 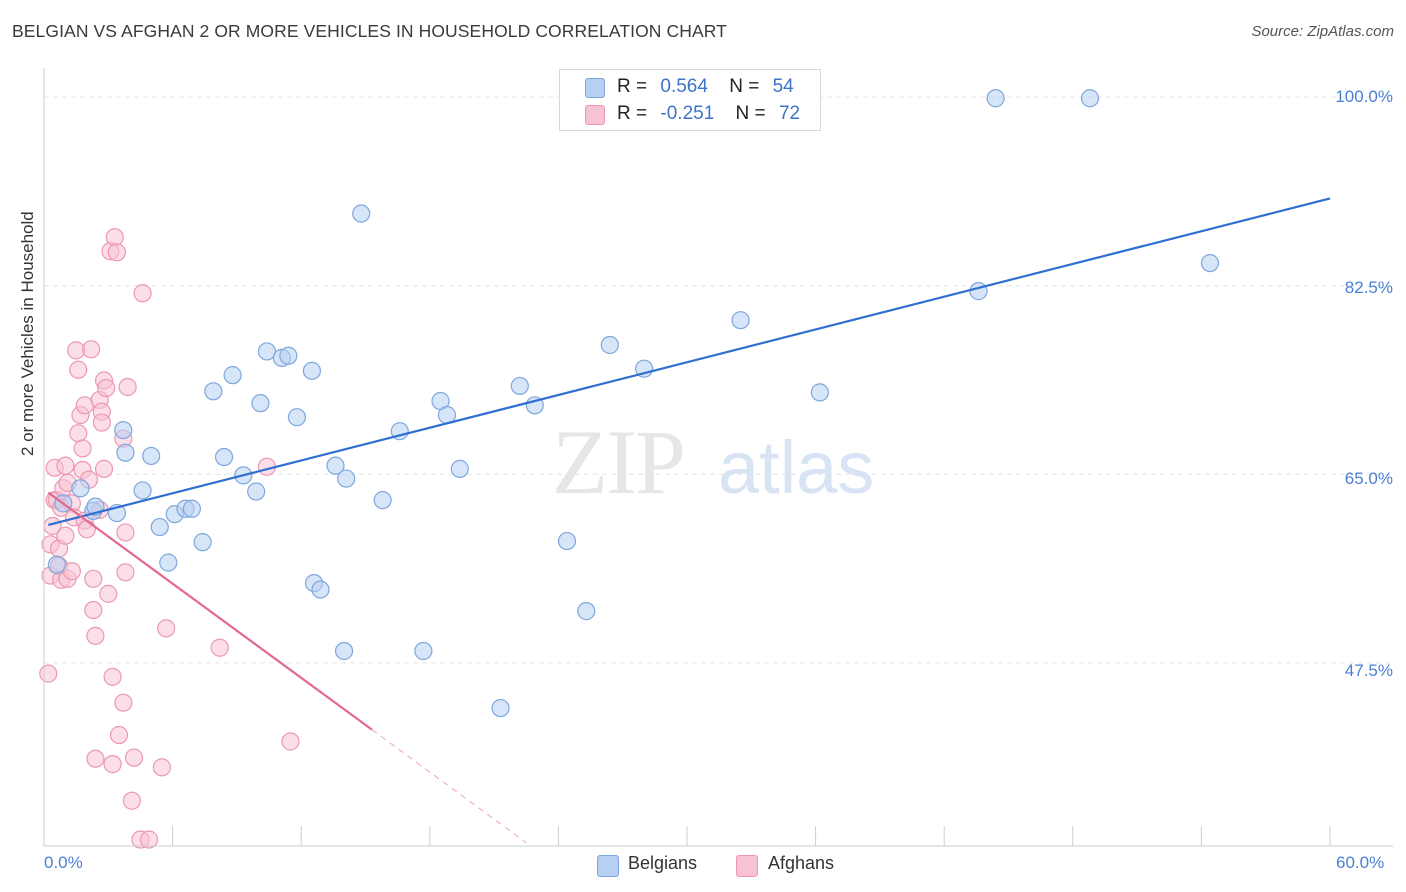 I want to click on y-tick-65: 65.0%, so click(x=1368, y=478).